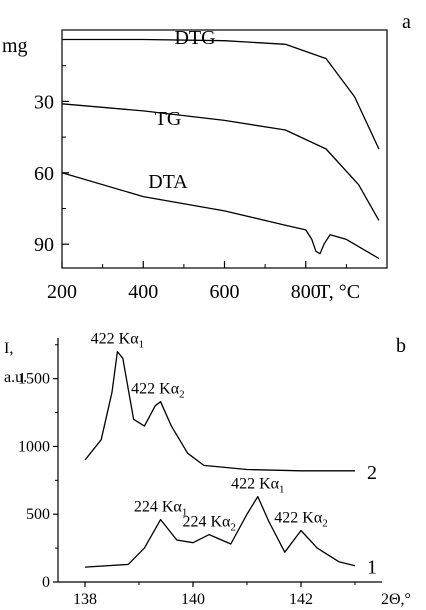  What do you see at coordinates (194, 38) in the screenshot?
I see `panel-a-series-dtg-label: DTG` at bounding box center [194, 38].